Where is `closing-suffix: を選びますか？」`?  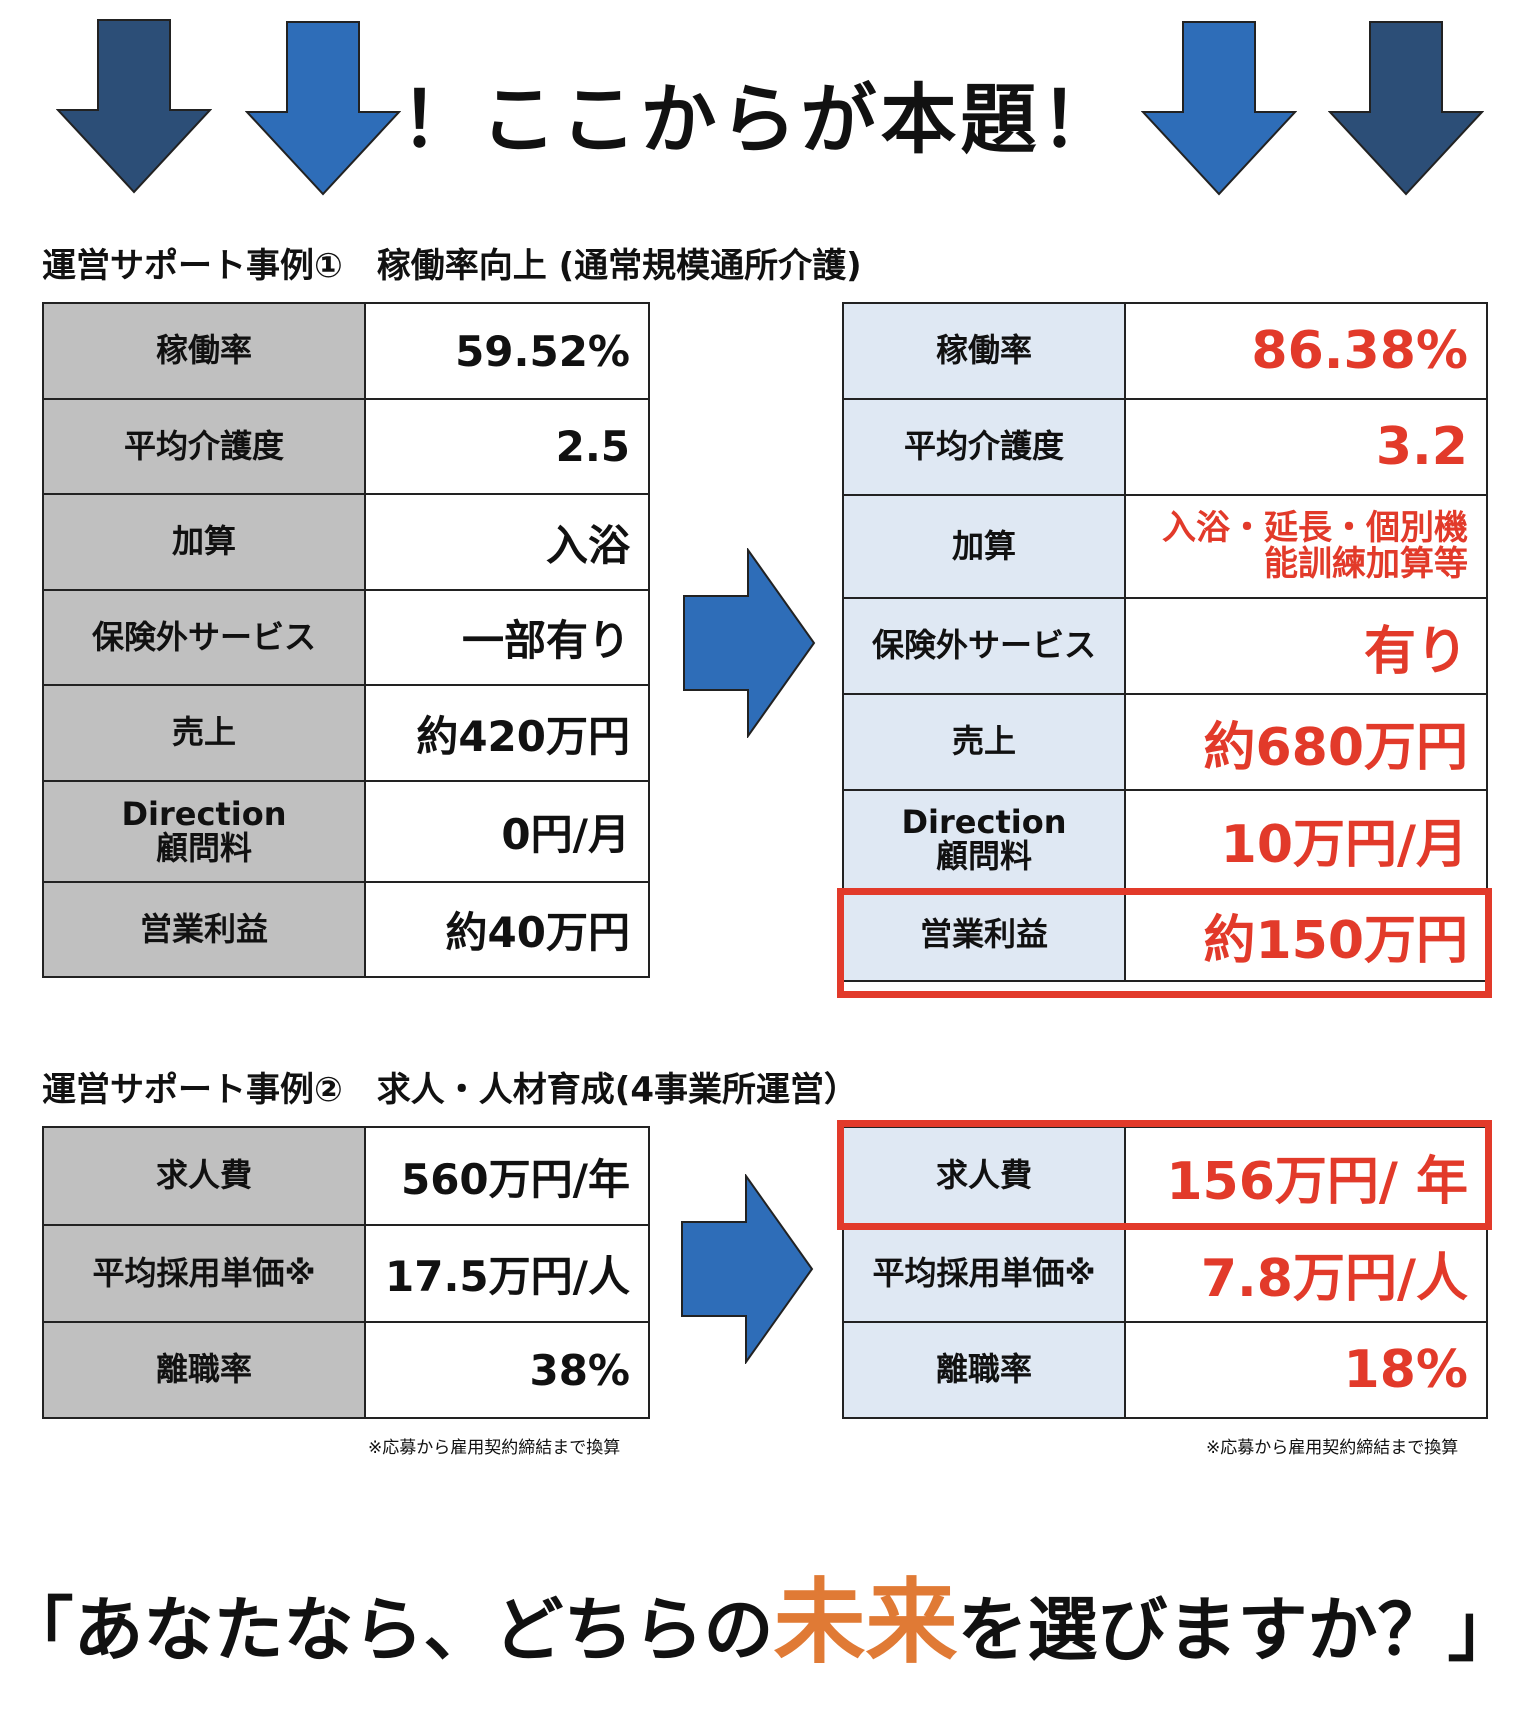 closing-suffix: を選びますか？」 is located at coordinates (1237, 1630).